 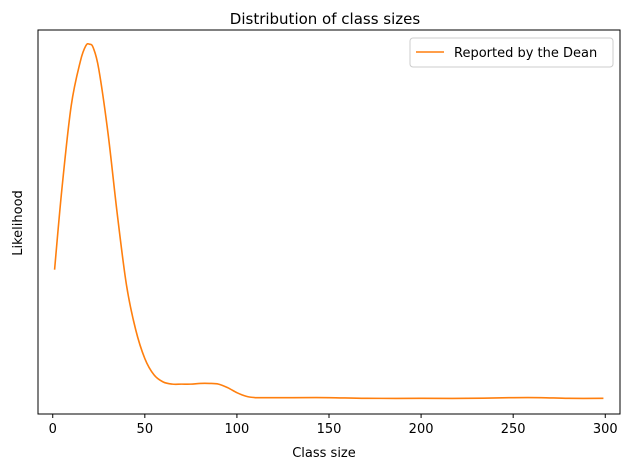 I want to click on x-tick-label: 50, so click(x=145, y=429).